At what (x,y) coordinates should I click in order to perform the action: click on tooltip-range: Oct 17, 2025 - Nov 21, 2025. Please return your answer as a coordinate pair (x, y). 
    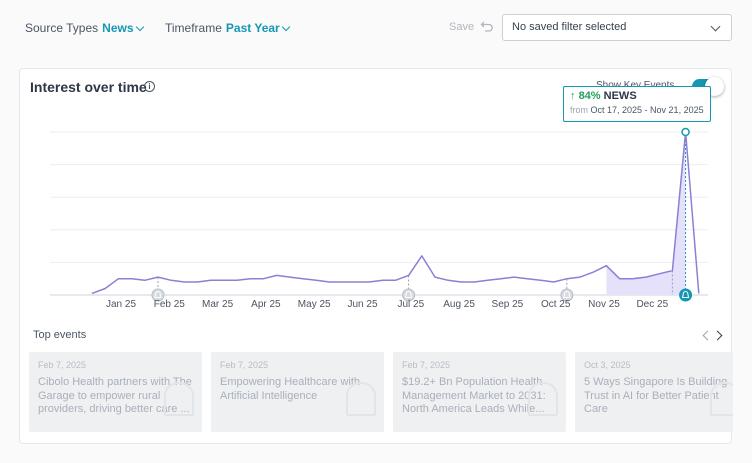
    Looking at the image, I should click on (647, 110).